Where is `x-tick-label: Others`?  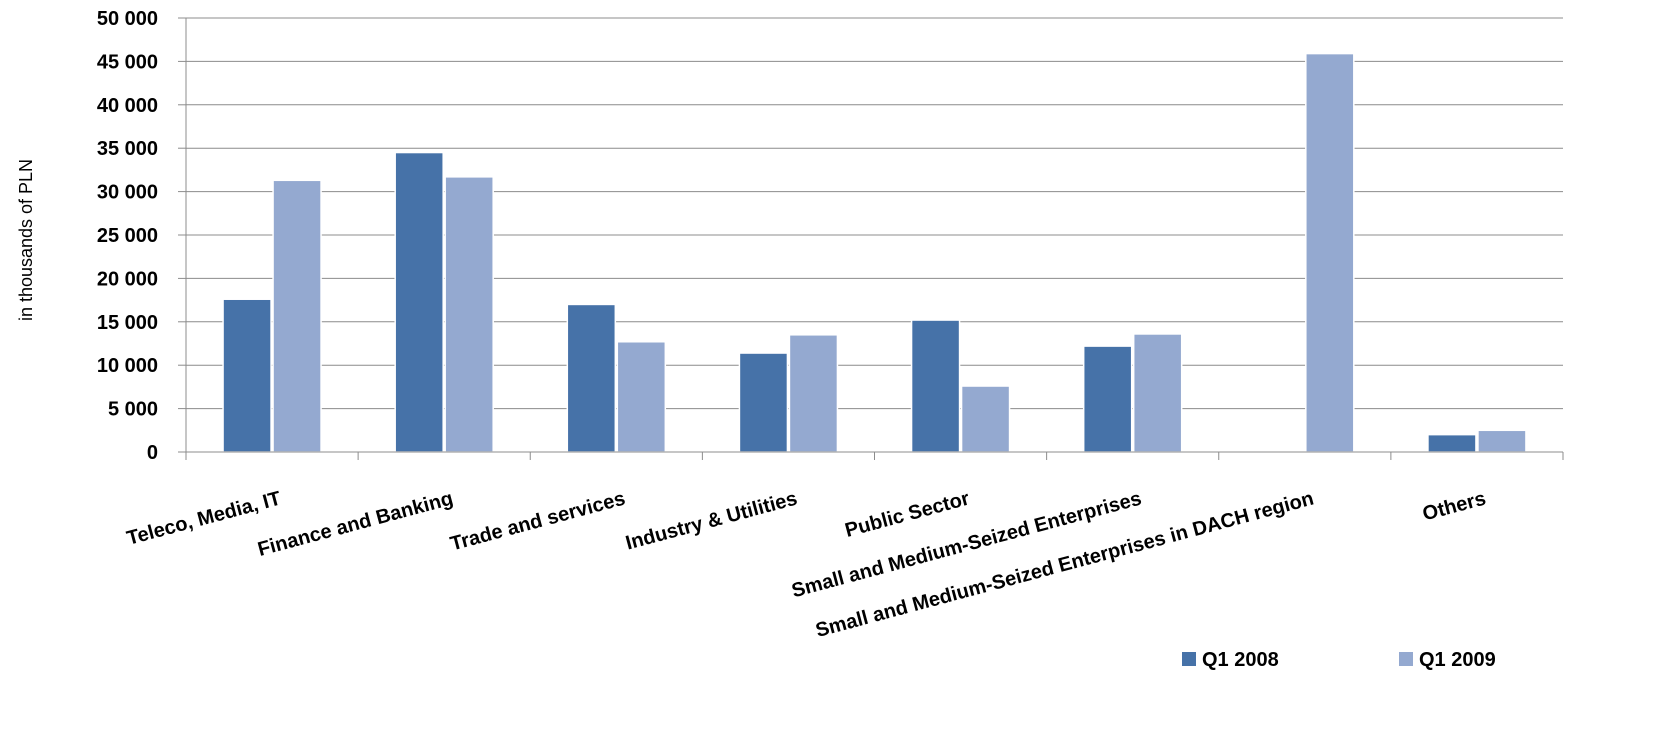
x-tick-label: Others is located at coordinates (1454, 507).